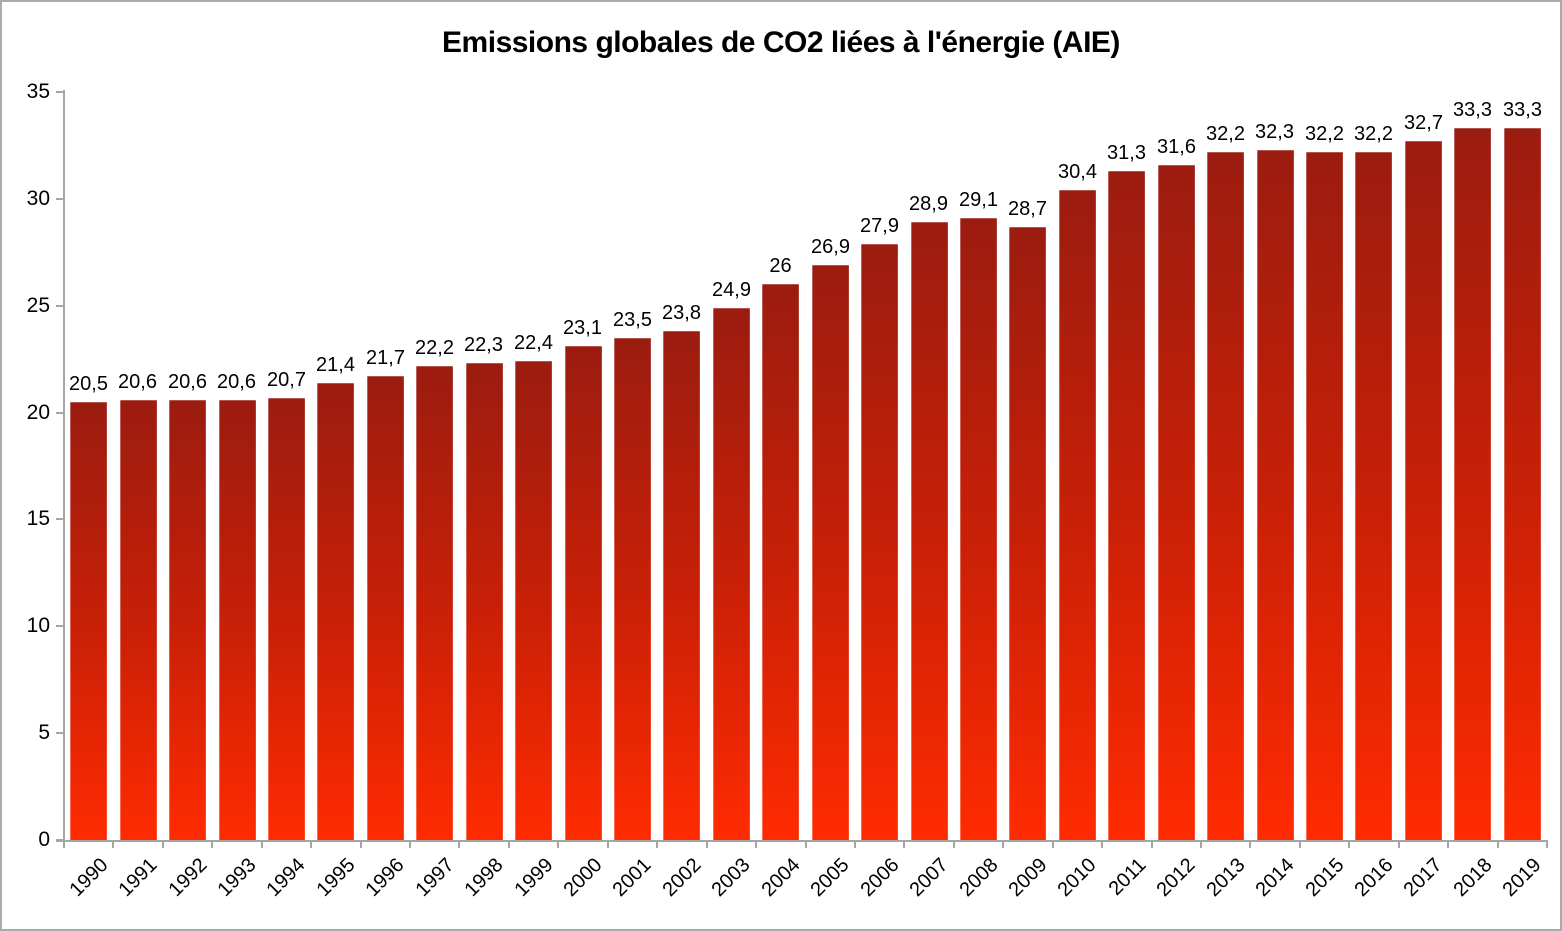 This screenshot has height=931, width=1562. What do you see at coordinates (978, 200) in the screenshot?
I see `bar-value-label: 29,1` at bounding box center [978, 200].